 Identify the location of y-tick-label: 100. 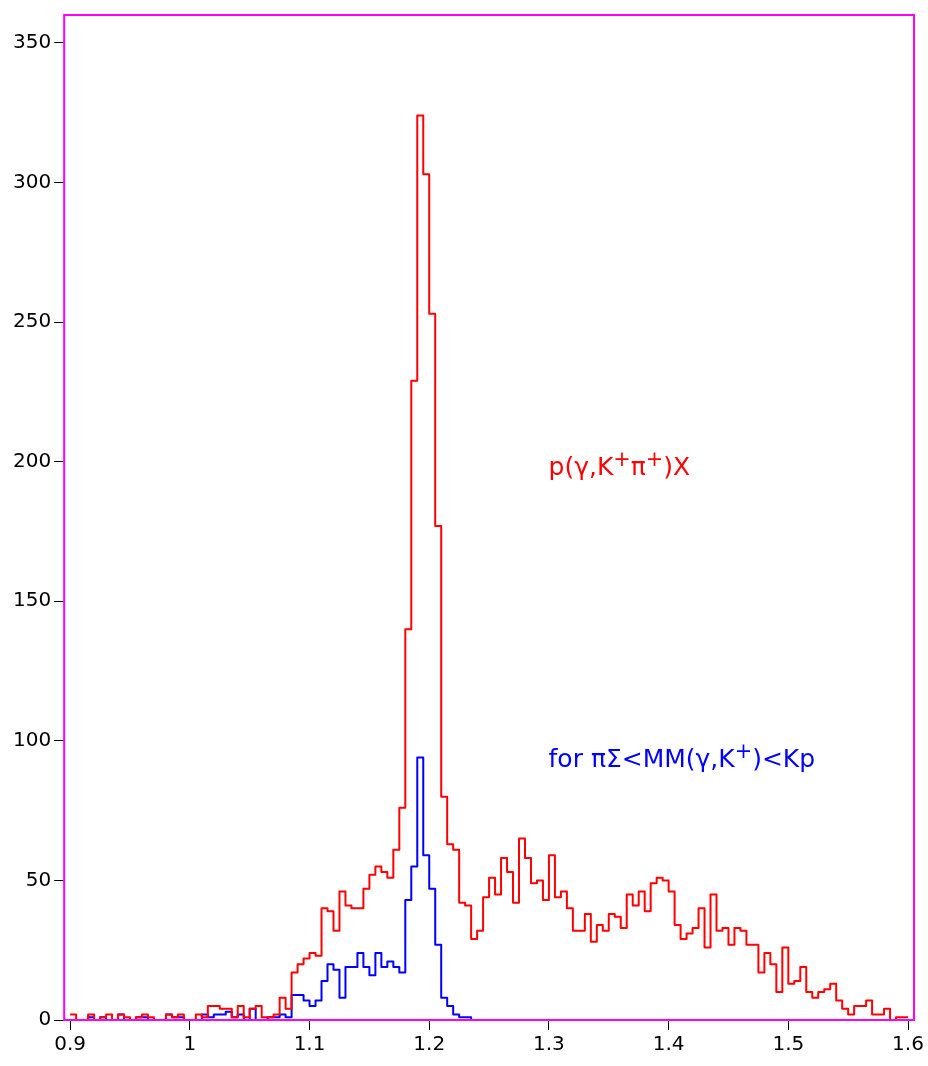
(32, 739).